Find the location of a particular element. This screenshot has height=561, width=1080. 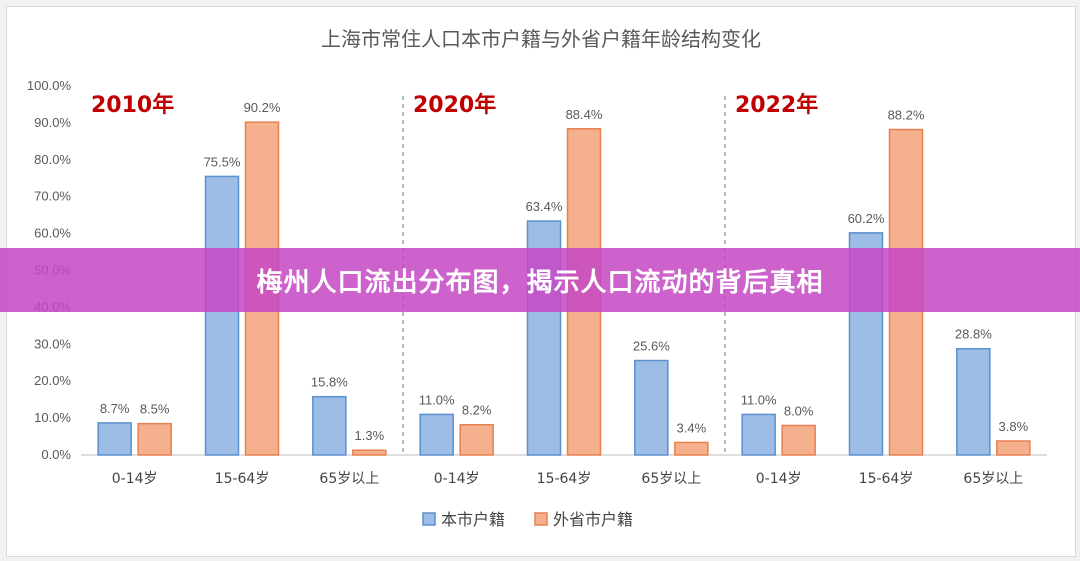

legend-label: 外省市户籍 is located at coordinates (593, 519).